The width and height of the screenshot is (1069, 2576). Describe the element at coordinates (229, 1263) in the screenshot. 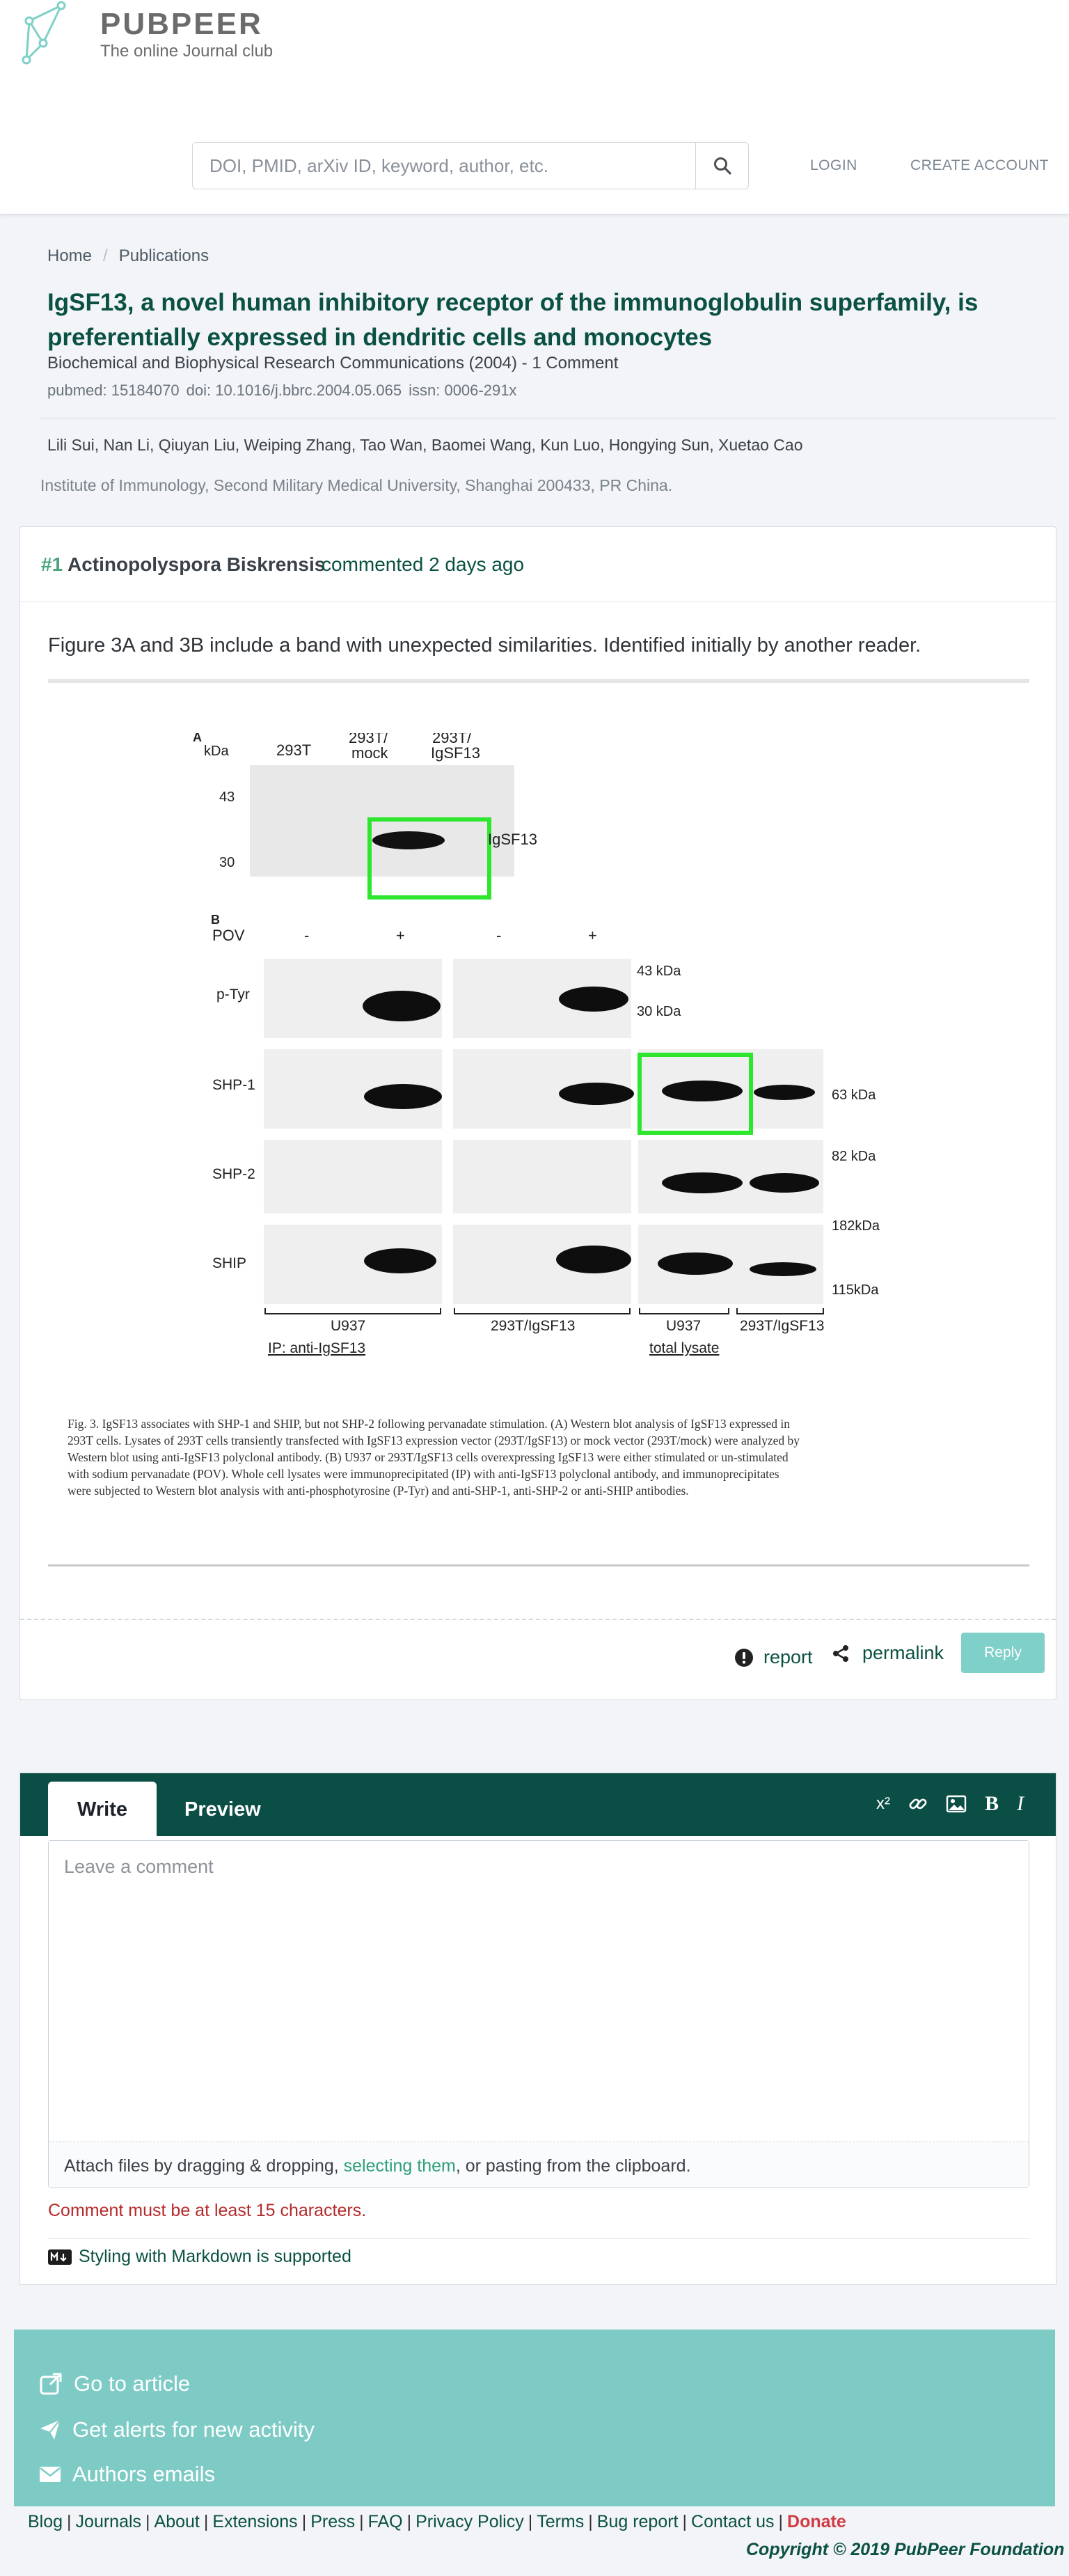

I see `row-label-ship: SHIP` at that location.